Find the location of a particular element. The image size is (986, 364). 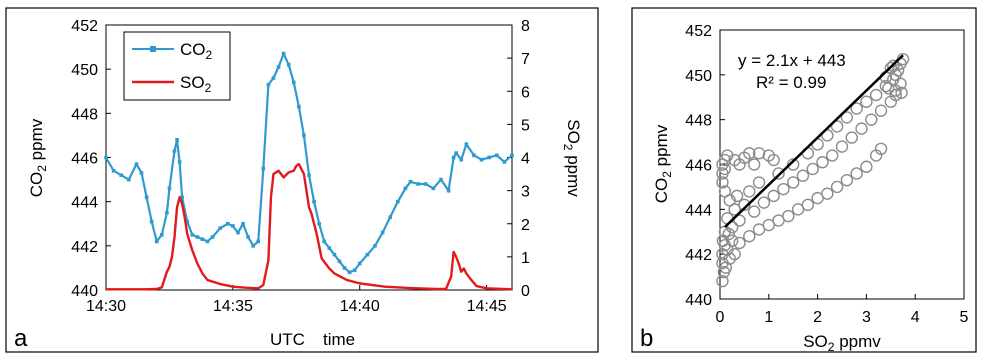

panel-b-xlabel: SO2 ppmv is located at coordinates (842, 343).